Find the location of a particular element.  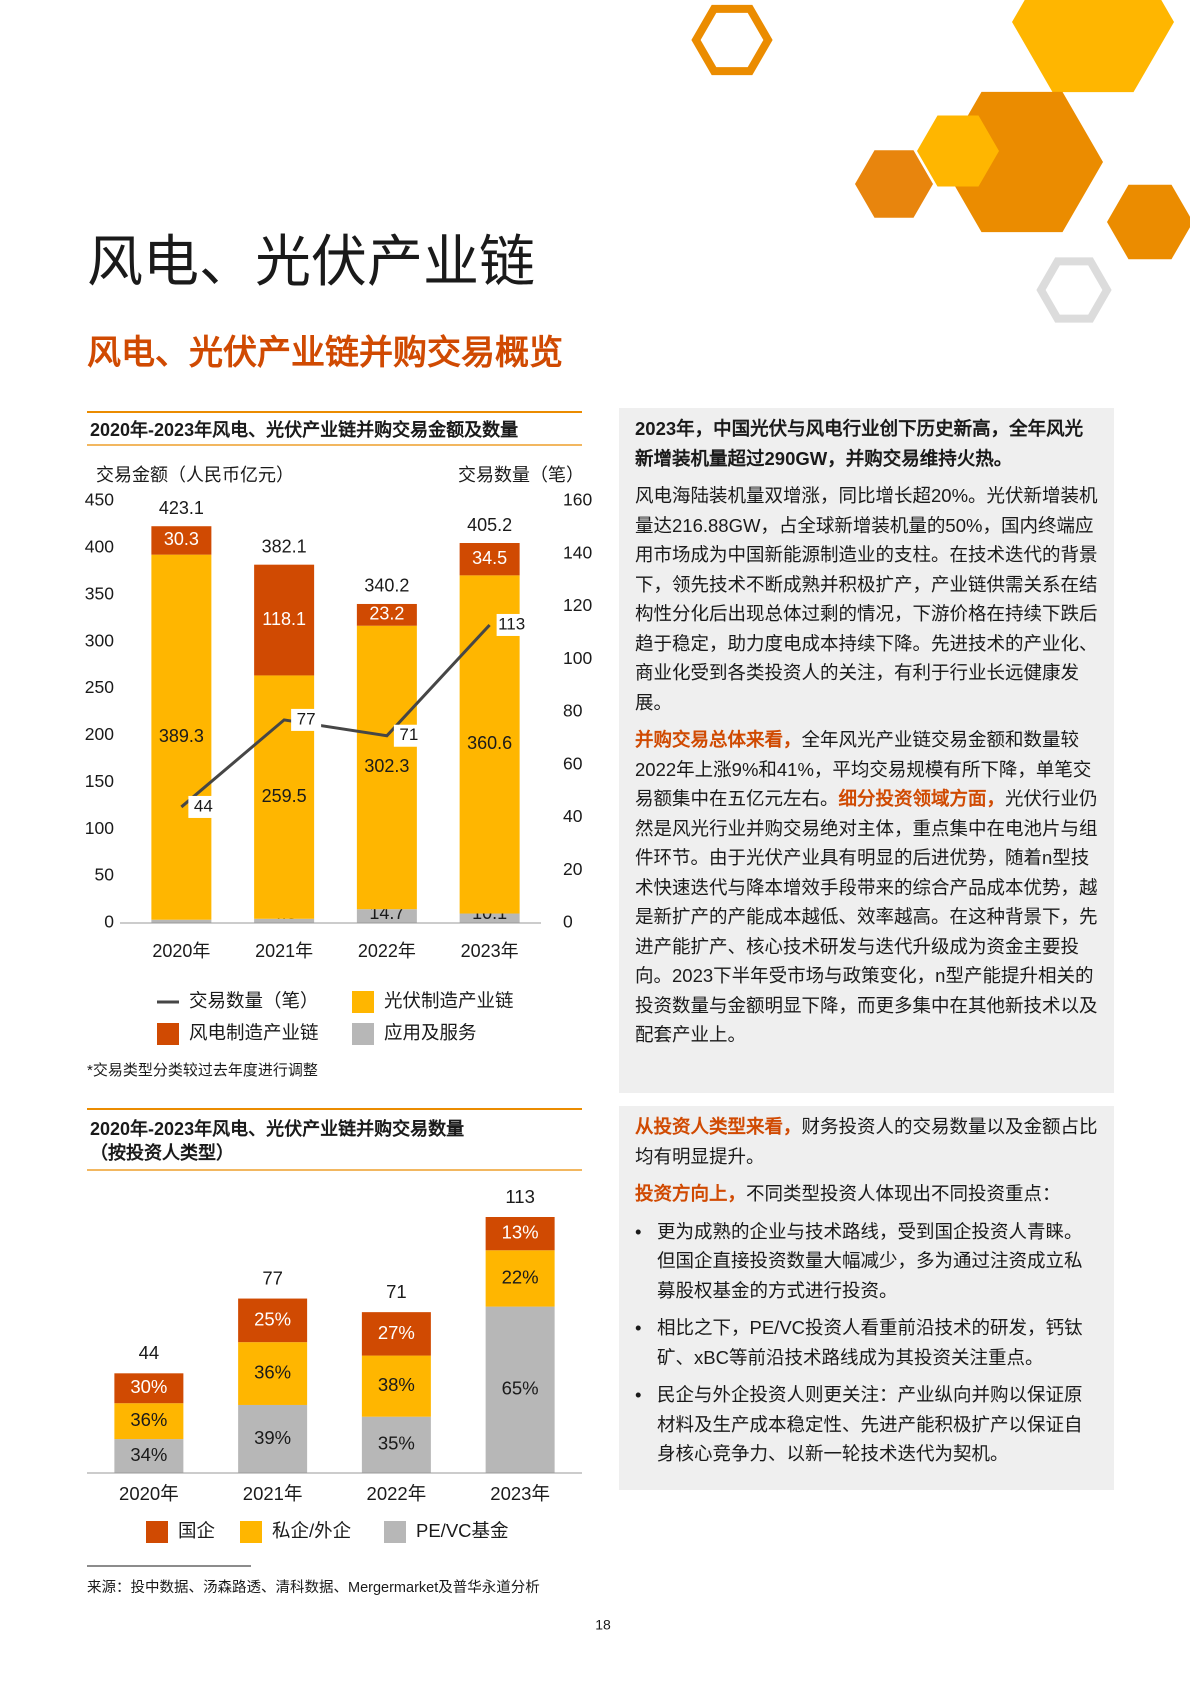

value-label: 22% is located at coordinates (520, 1276).